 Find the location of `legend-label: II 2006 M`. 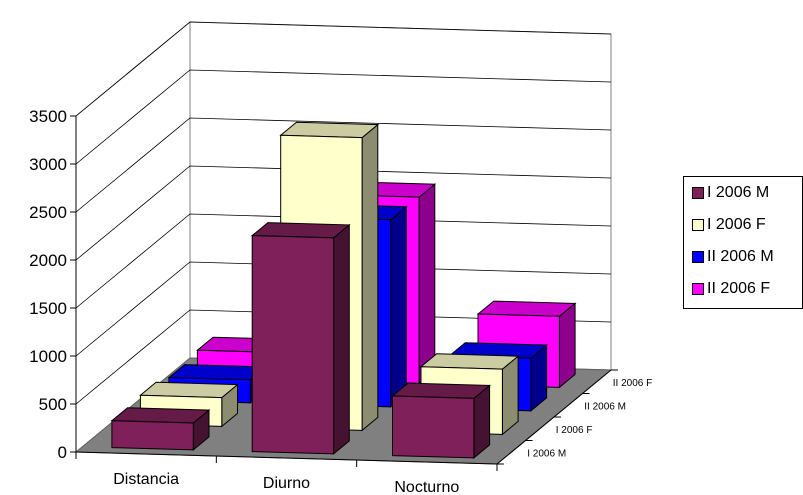

legend-label: II 2006 M is located at coordinates (740, 256).